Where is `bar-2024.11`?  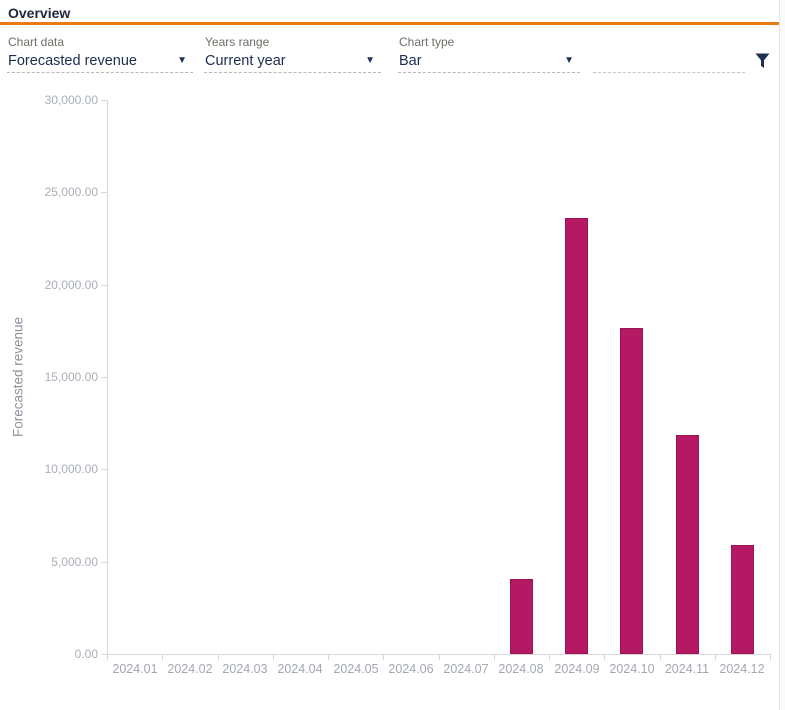 bar-2024.11 is located at coordinates (687, 544).